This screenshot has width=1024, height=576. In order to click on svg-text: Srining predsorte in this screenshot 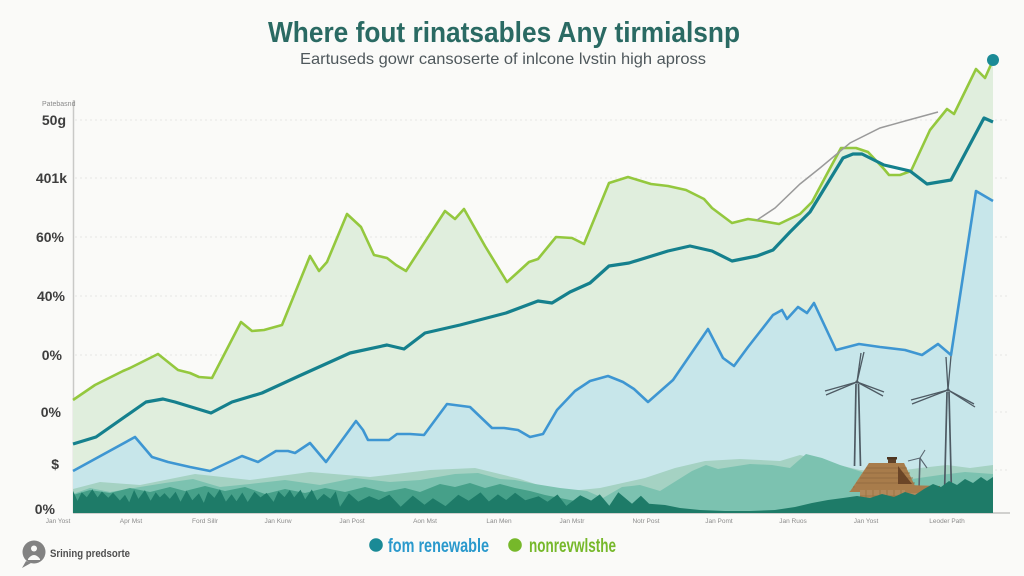, I will do `click(90, 554)`.